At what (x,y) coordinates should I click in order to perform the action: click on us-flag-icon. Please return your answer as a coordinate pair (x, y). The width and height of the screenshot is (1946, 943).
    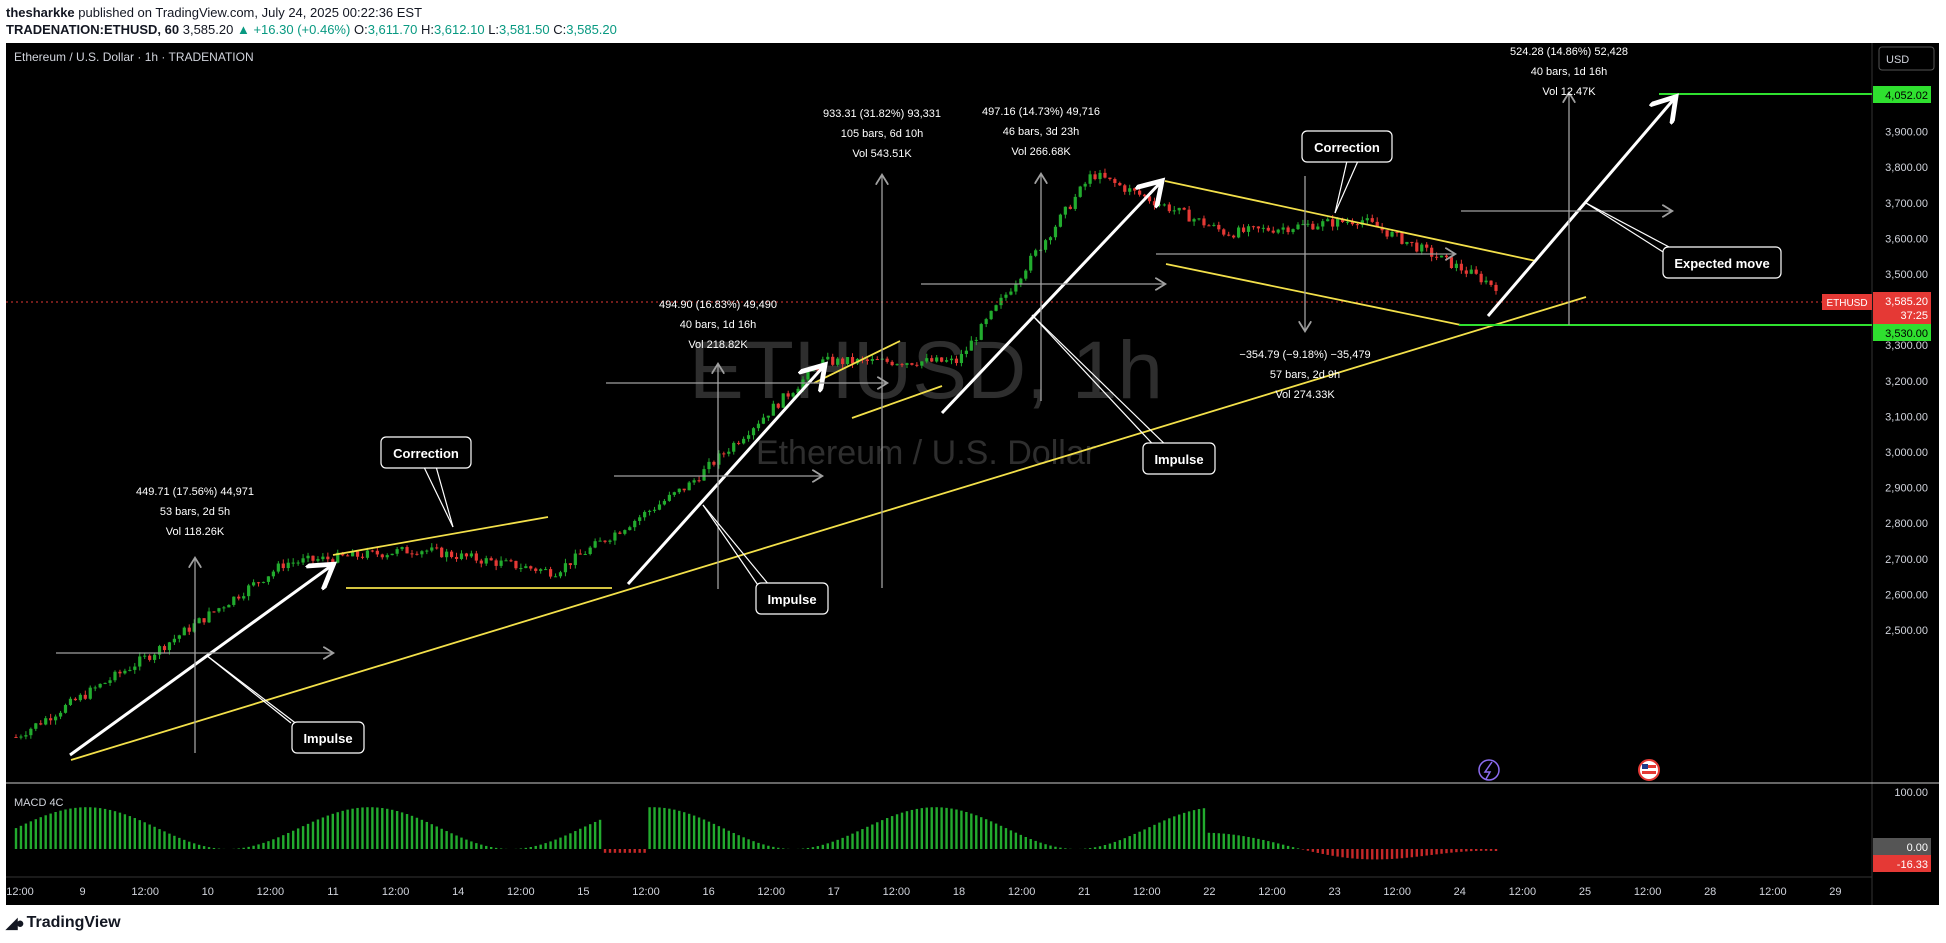
    Looking at the image, I should click on (1649, 770).